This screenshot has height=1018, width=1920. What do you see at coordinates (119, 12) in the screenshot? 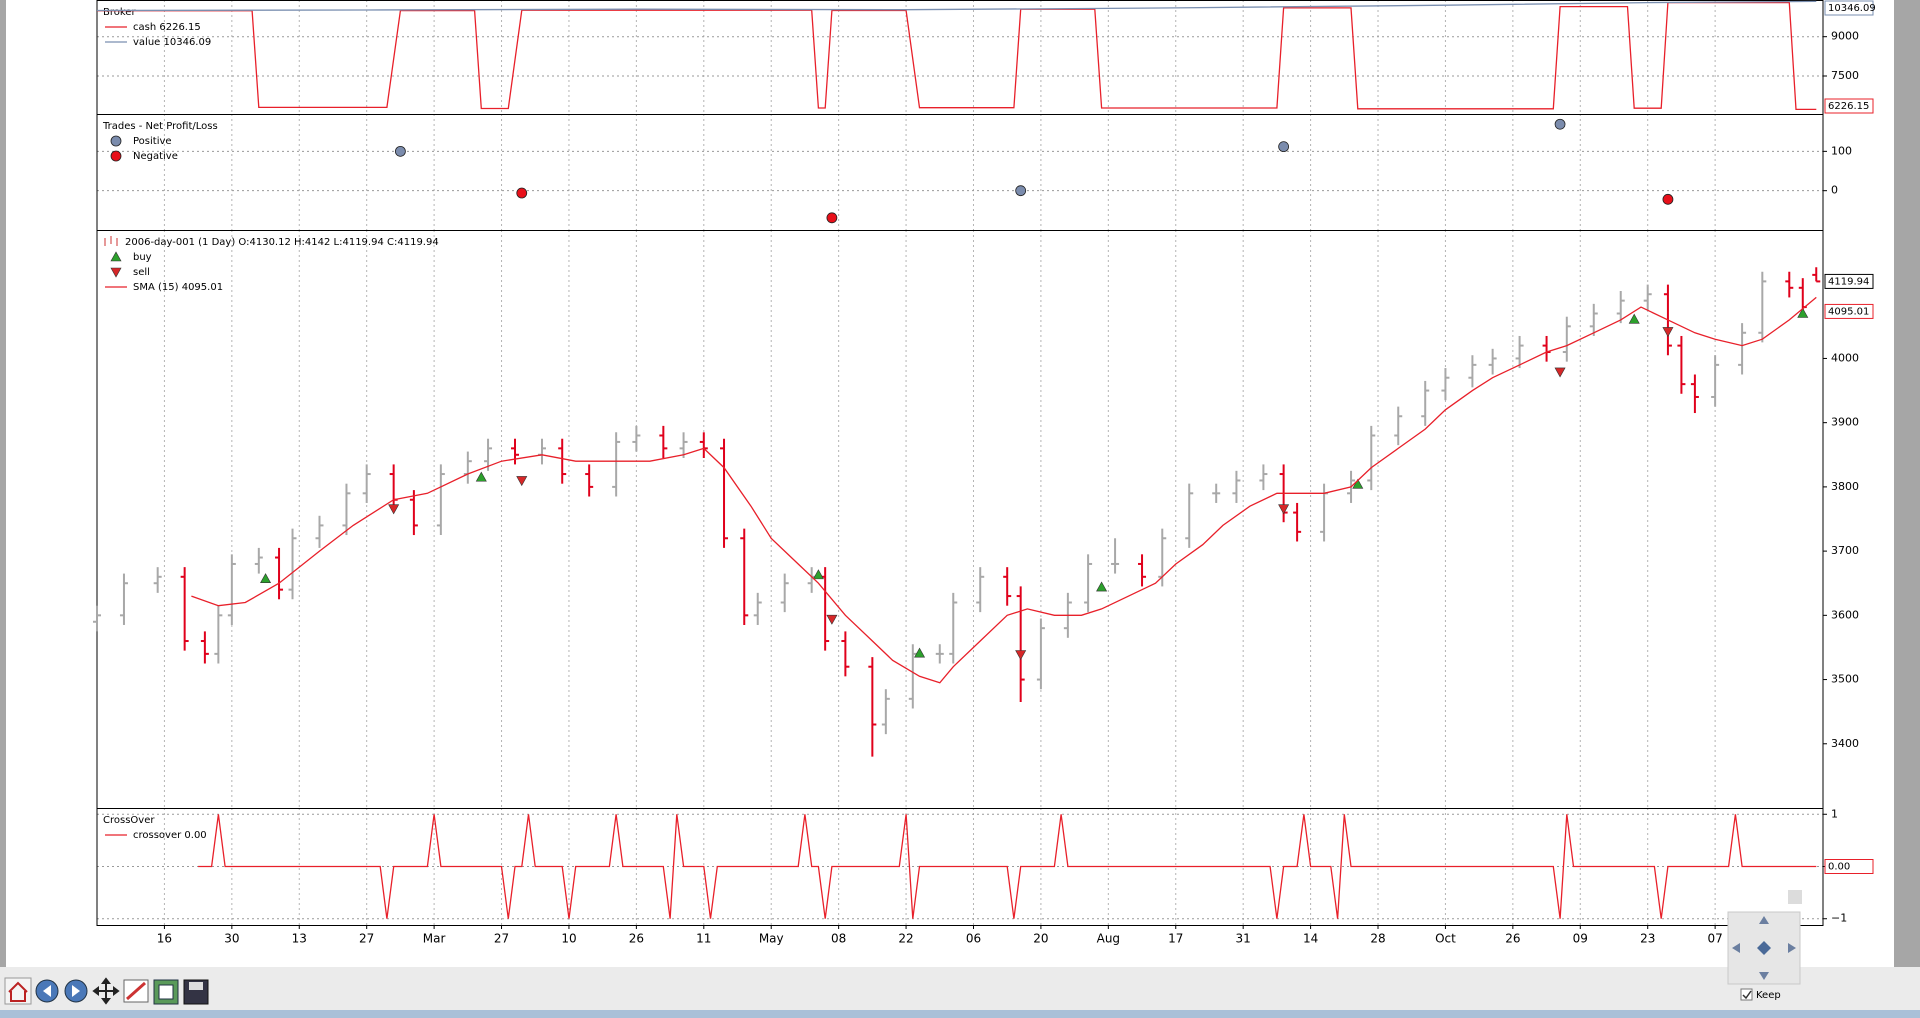
I see `panel-title: Broker` at bounding box center [119, 12].